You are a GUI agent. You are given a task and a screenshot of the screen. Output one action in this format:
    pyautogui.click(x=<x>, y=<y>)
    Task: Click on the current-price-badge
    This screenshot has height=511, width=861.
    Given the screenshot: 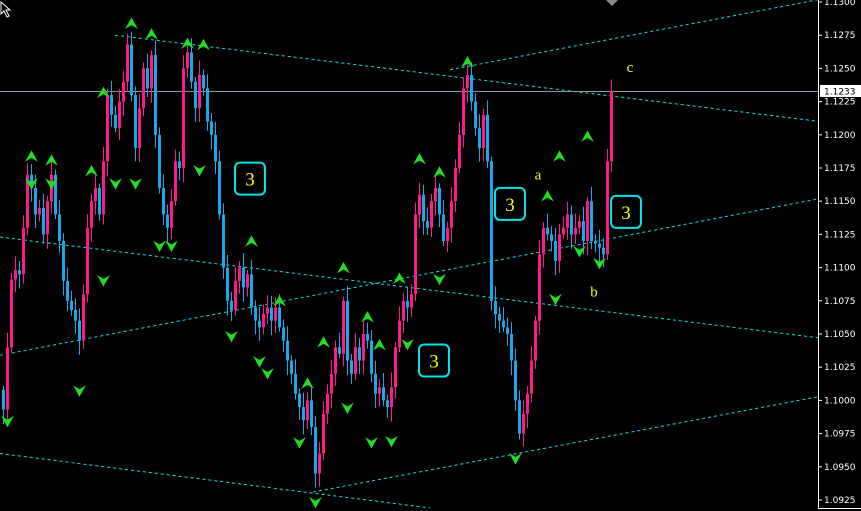 What is the action you would take?
    pyautogui.click(x=840, y=90)
    